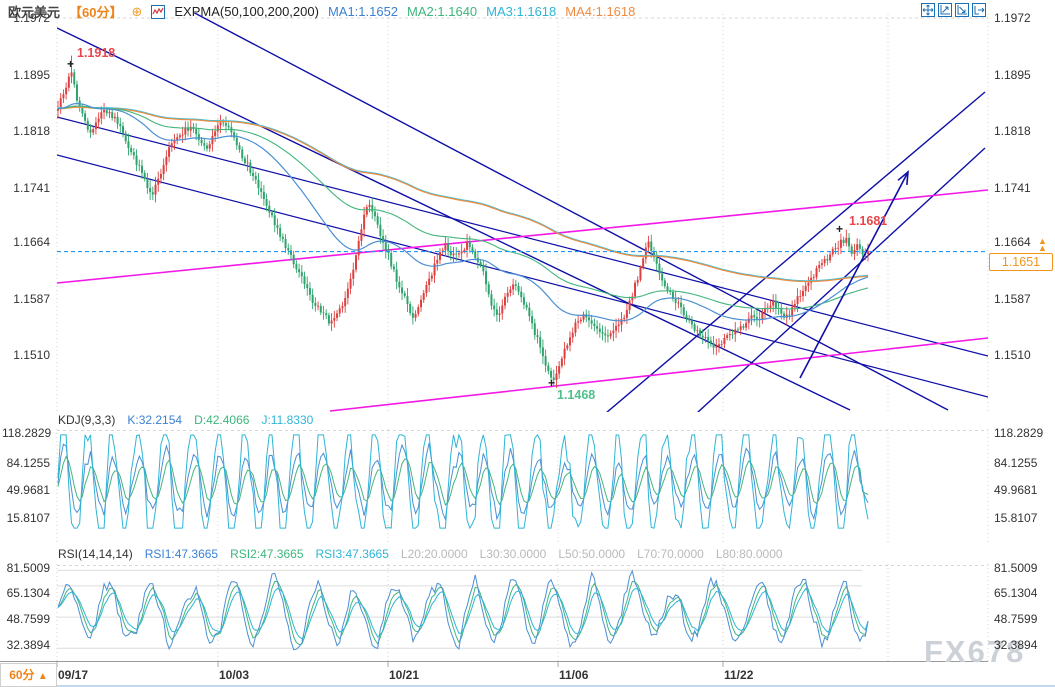 The height and width of the screenshot is (687, 1055). I want to click on rsi-axis-left-tick: 48.7599, so click(28, 619).